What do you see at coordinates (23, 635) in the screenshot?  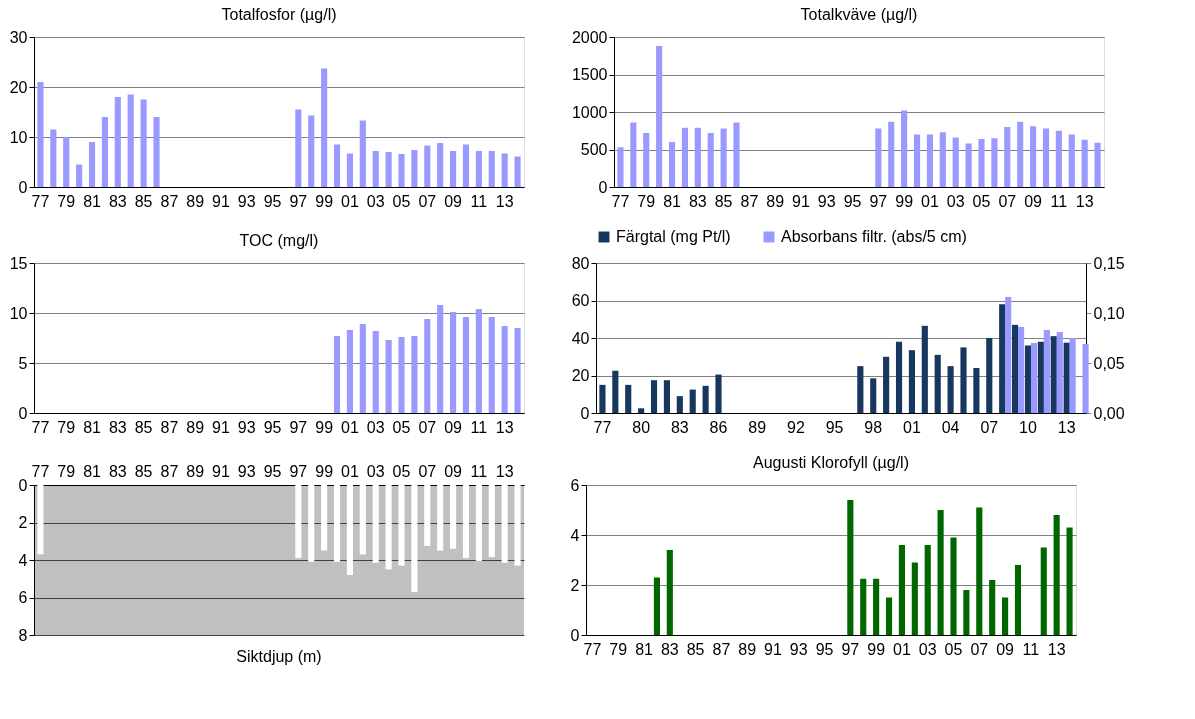 I see `y-tick-label: 8` at bounding box center [23, 635].